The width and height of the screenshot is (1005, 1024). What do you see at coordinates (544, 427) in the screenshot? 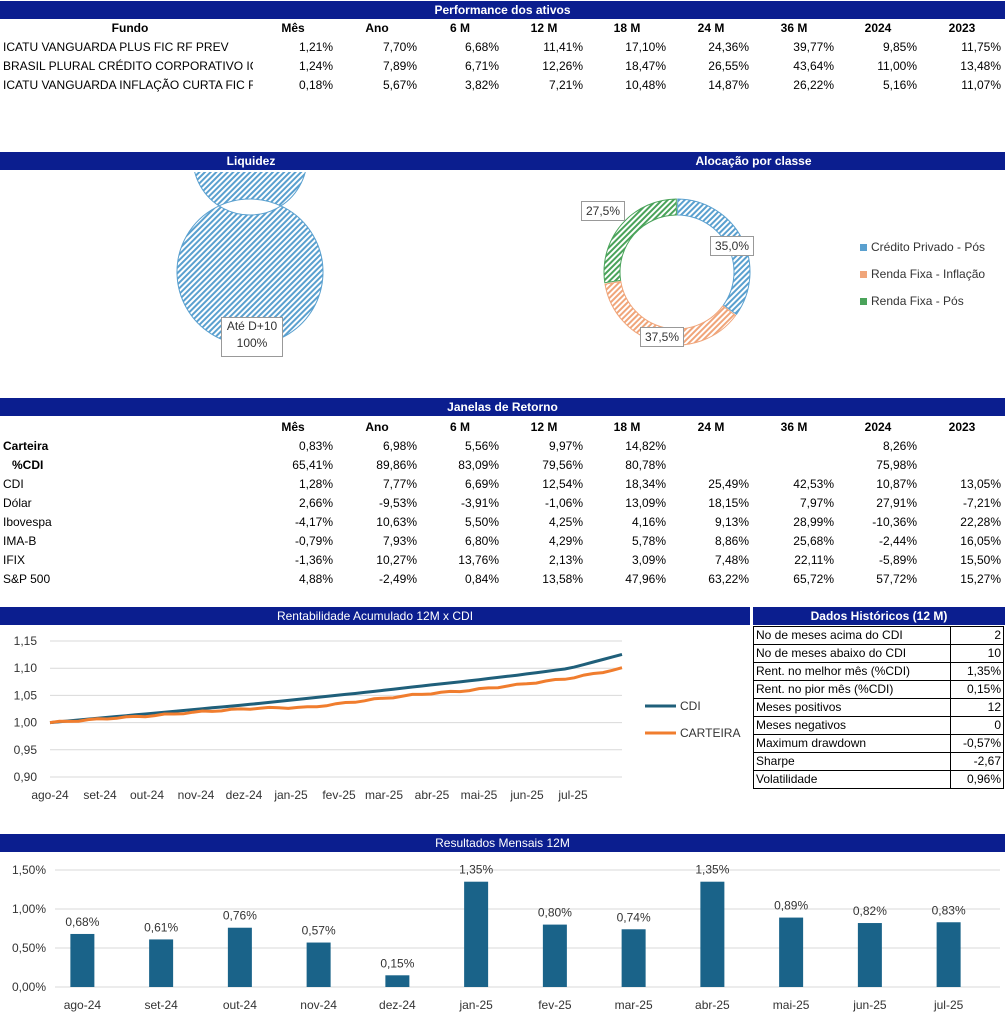
I see `janelas-header-4: 12 M` at bounding box center [544, 427].